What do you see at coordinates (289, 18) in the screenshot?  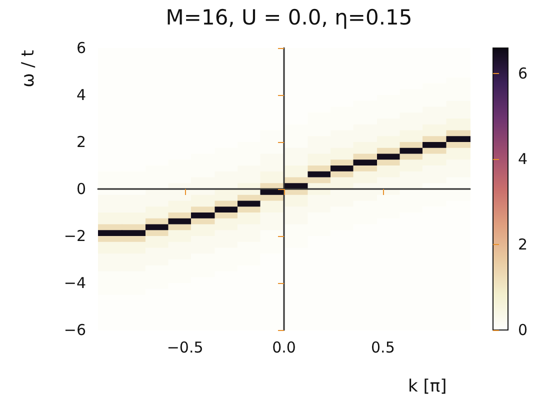 I see `chart-title: M=16, U = 0.0, η=0.15` at bounding box center [289, 18].